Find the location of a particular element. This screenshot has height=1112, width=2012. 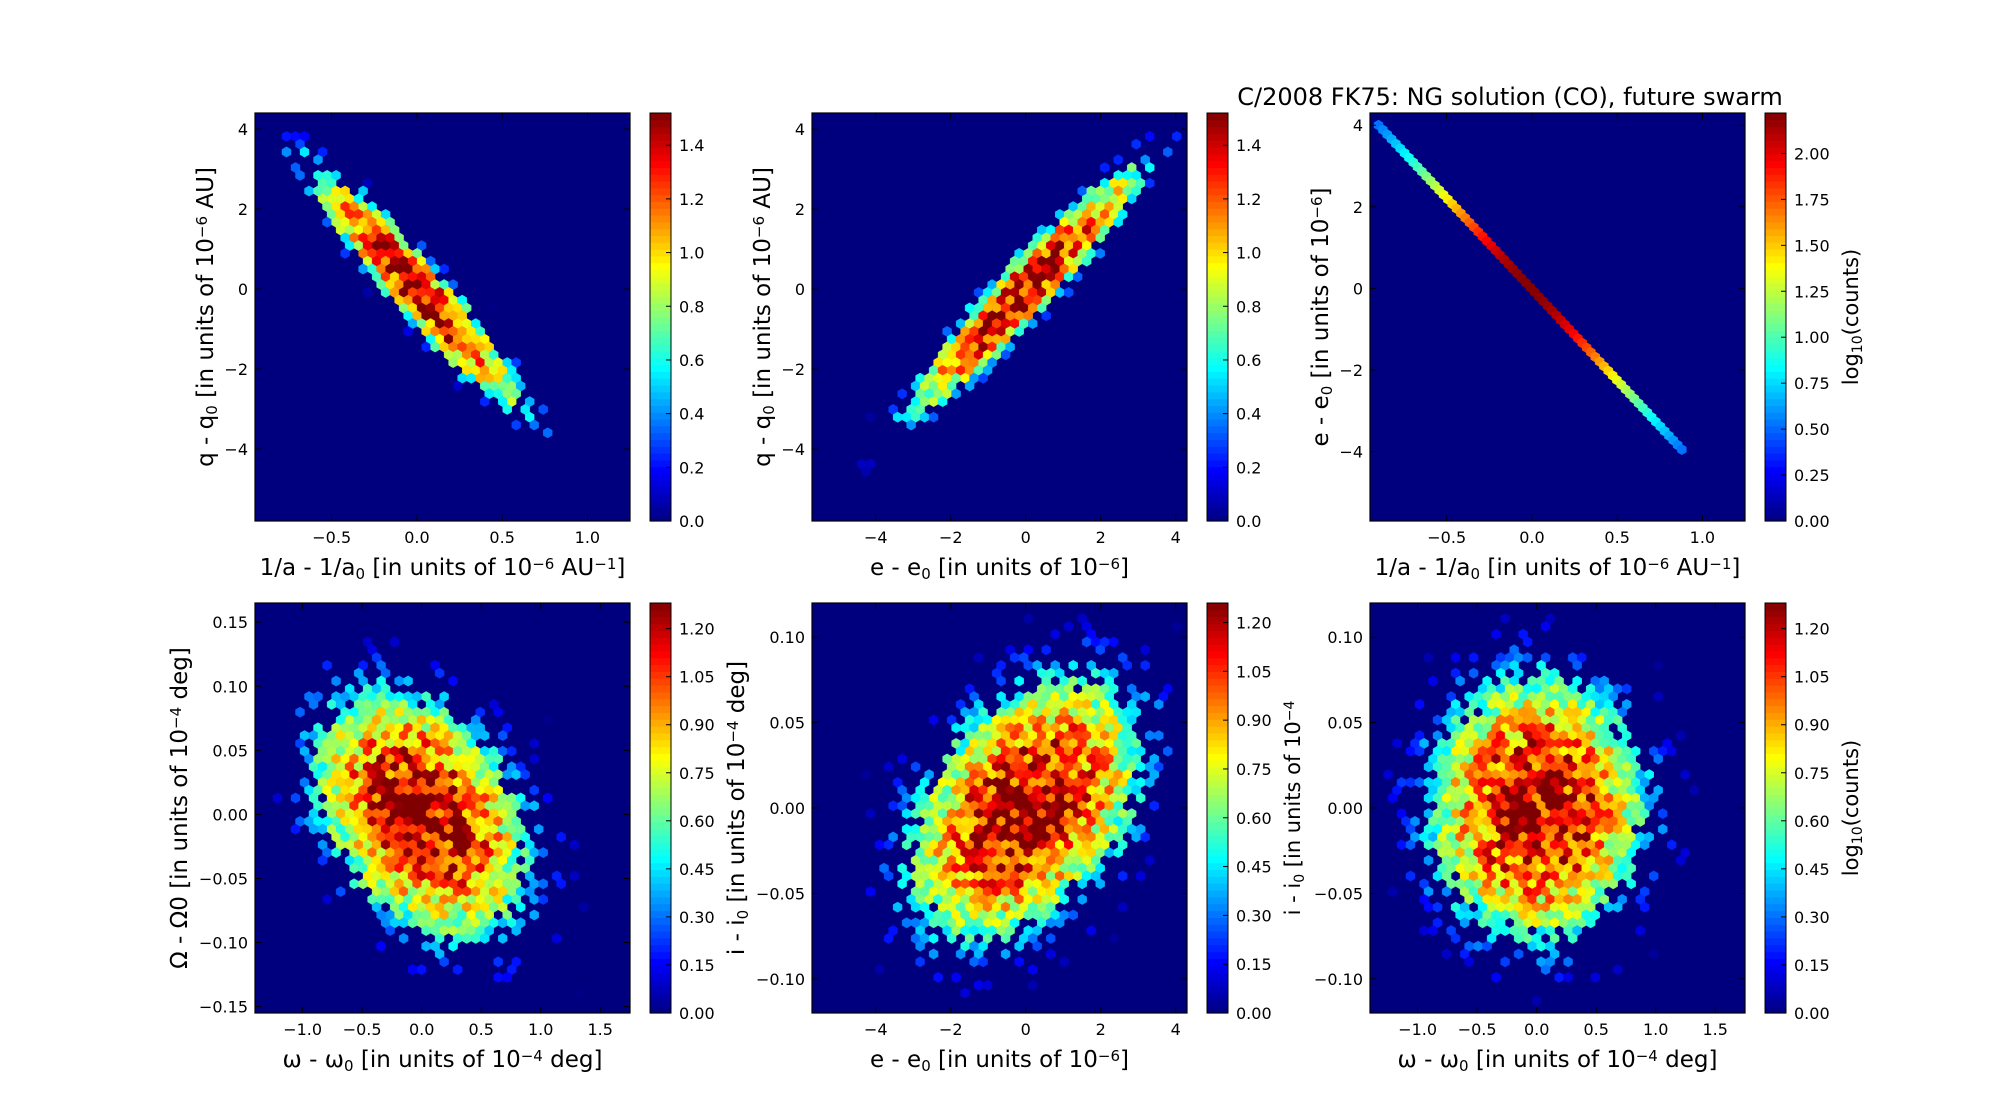

colorbar-frame is located at coordinates (660, 808).